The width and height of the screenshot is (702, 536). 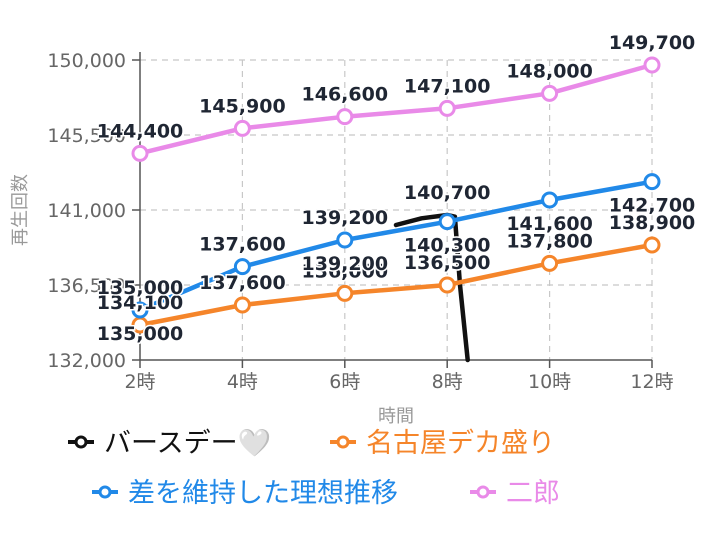 What do you see at coordinates (263, 493) in the screenshot?
I see `legend-label: 差を維持した理想推移` at bounding box center [263, 493].